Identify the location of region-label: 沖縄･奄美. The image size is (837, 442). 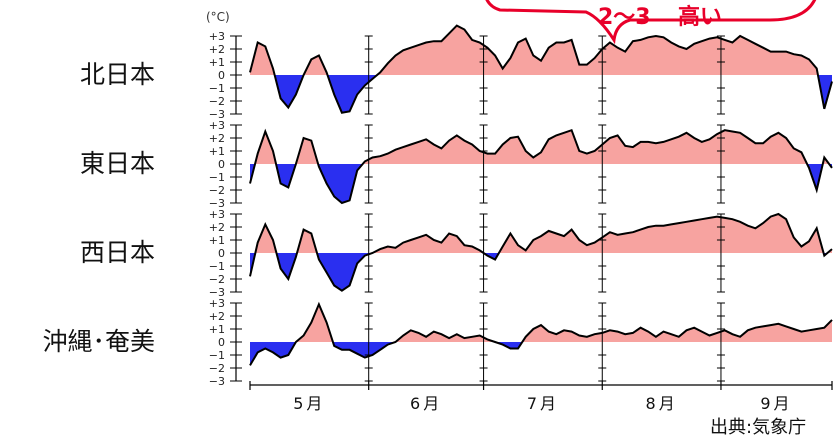
(98, 341).